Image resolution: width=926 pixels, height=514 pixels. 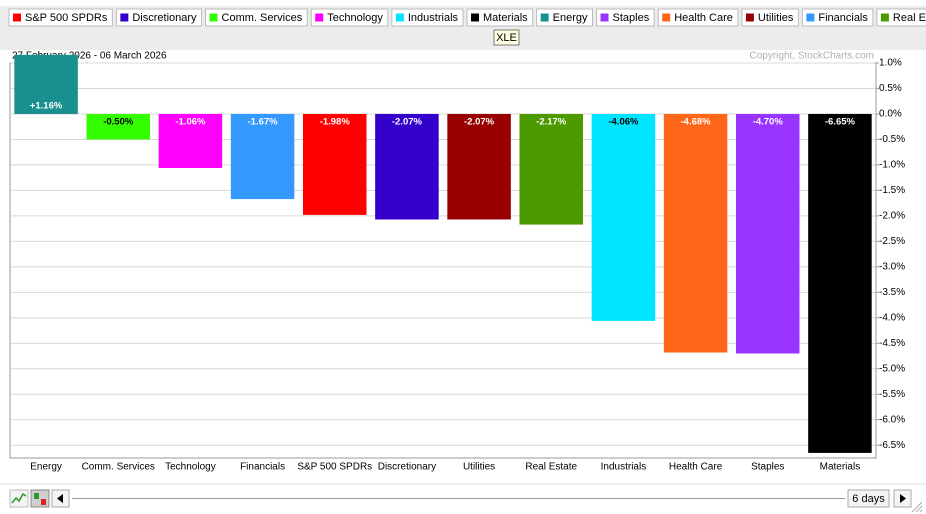 What do you see at coordinates (892, 216) in the screenshot?
I see `y-tick-label: -2.0%` at bounding box center [892, 216].